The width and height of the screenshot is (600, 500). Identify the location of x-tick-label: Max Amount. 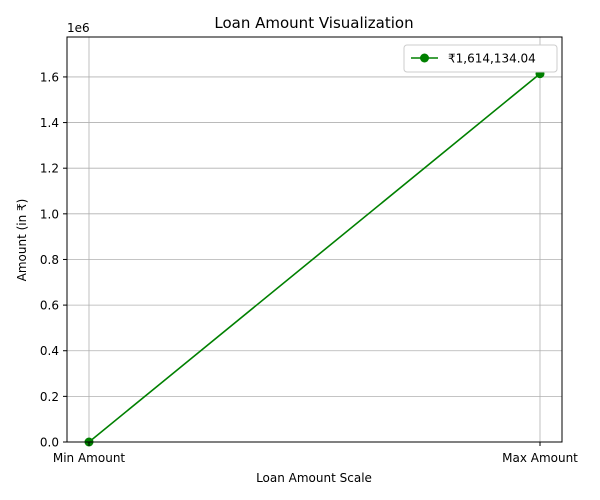
(540, 458).